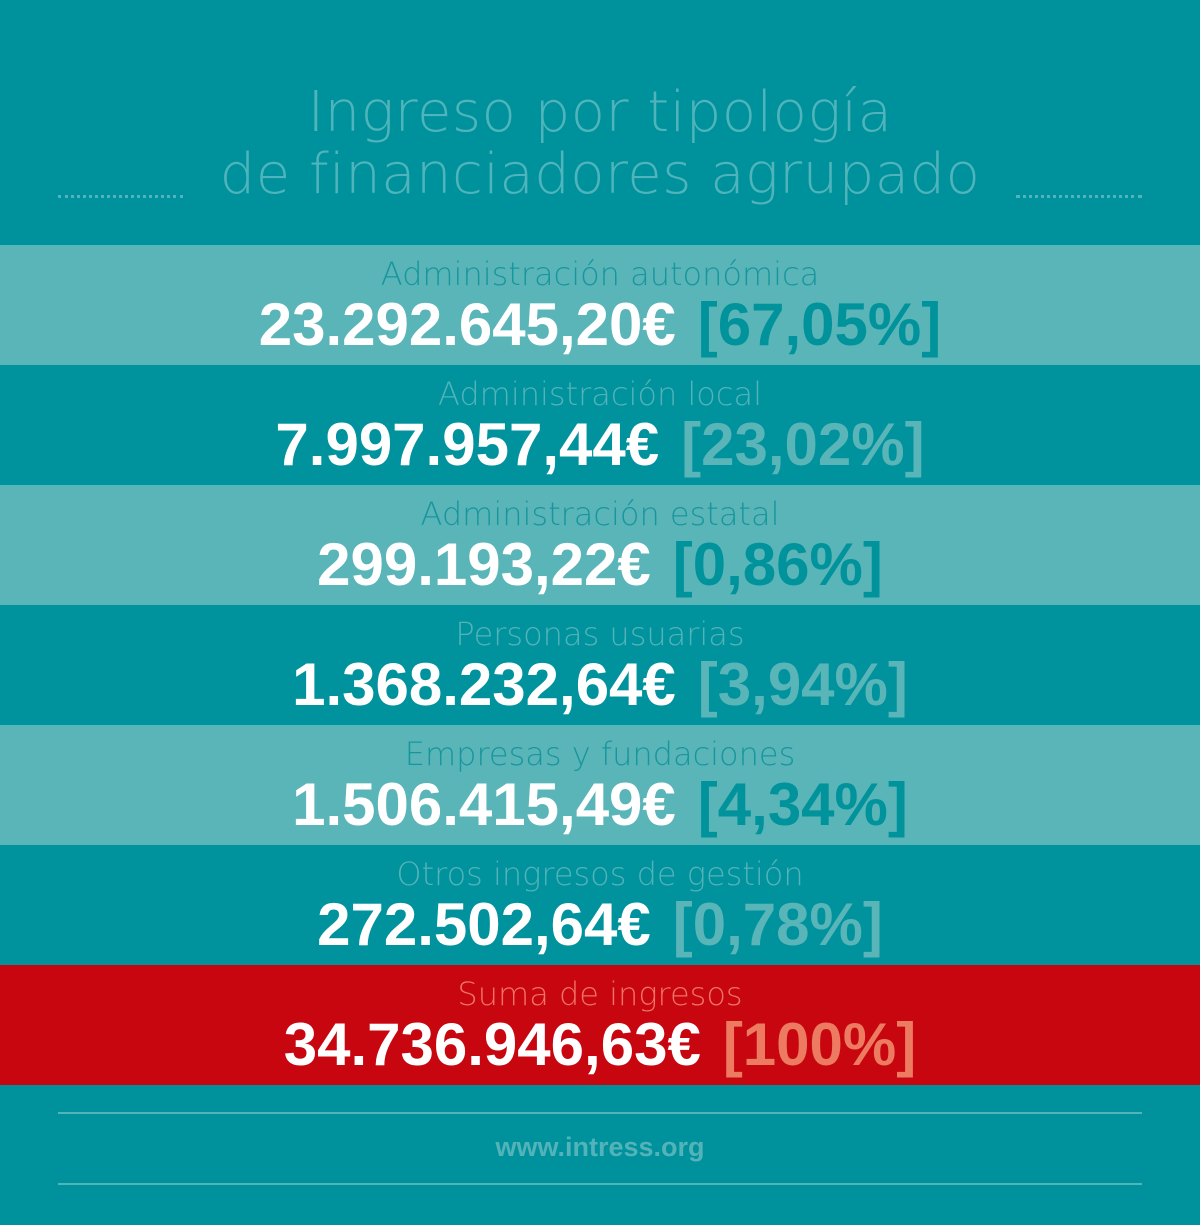 This screenshot has width=1200, height=1225. What do you see at coordinates (484, 564) in the screenshot?
I see `row-amount: 299.193,22€` at bounding box center [484, 564].